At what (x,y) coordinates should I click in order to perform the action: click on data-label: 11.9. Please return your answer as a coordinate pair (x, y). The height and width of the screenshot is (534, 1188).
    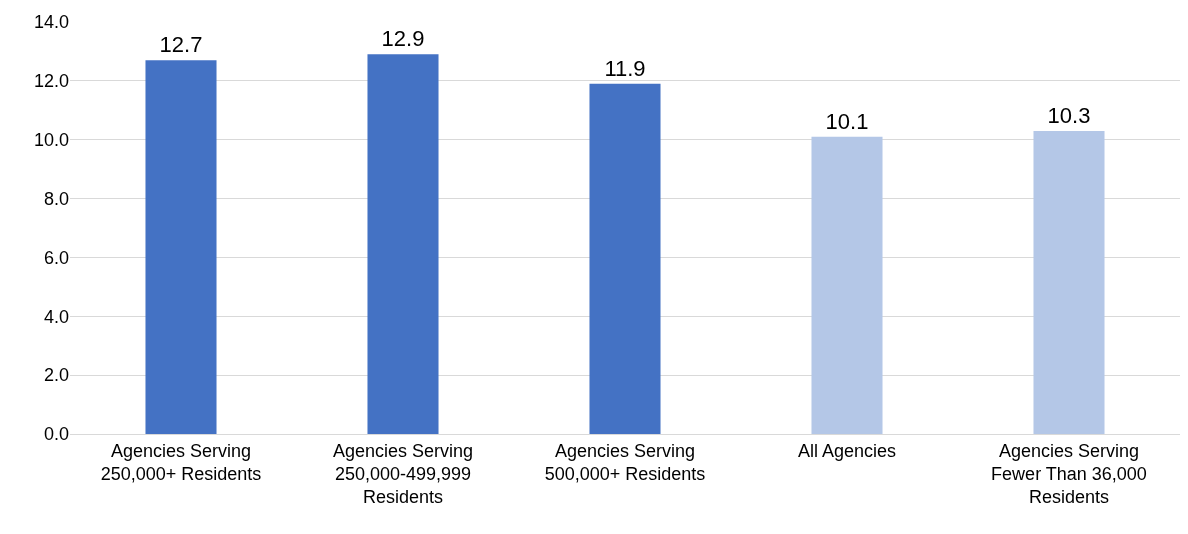
    Looking at the image, I should click on (625, 68).